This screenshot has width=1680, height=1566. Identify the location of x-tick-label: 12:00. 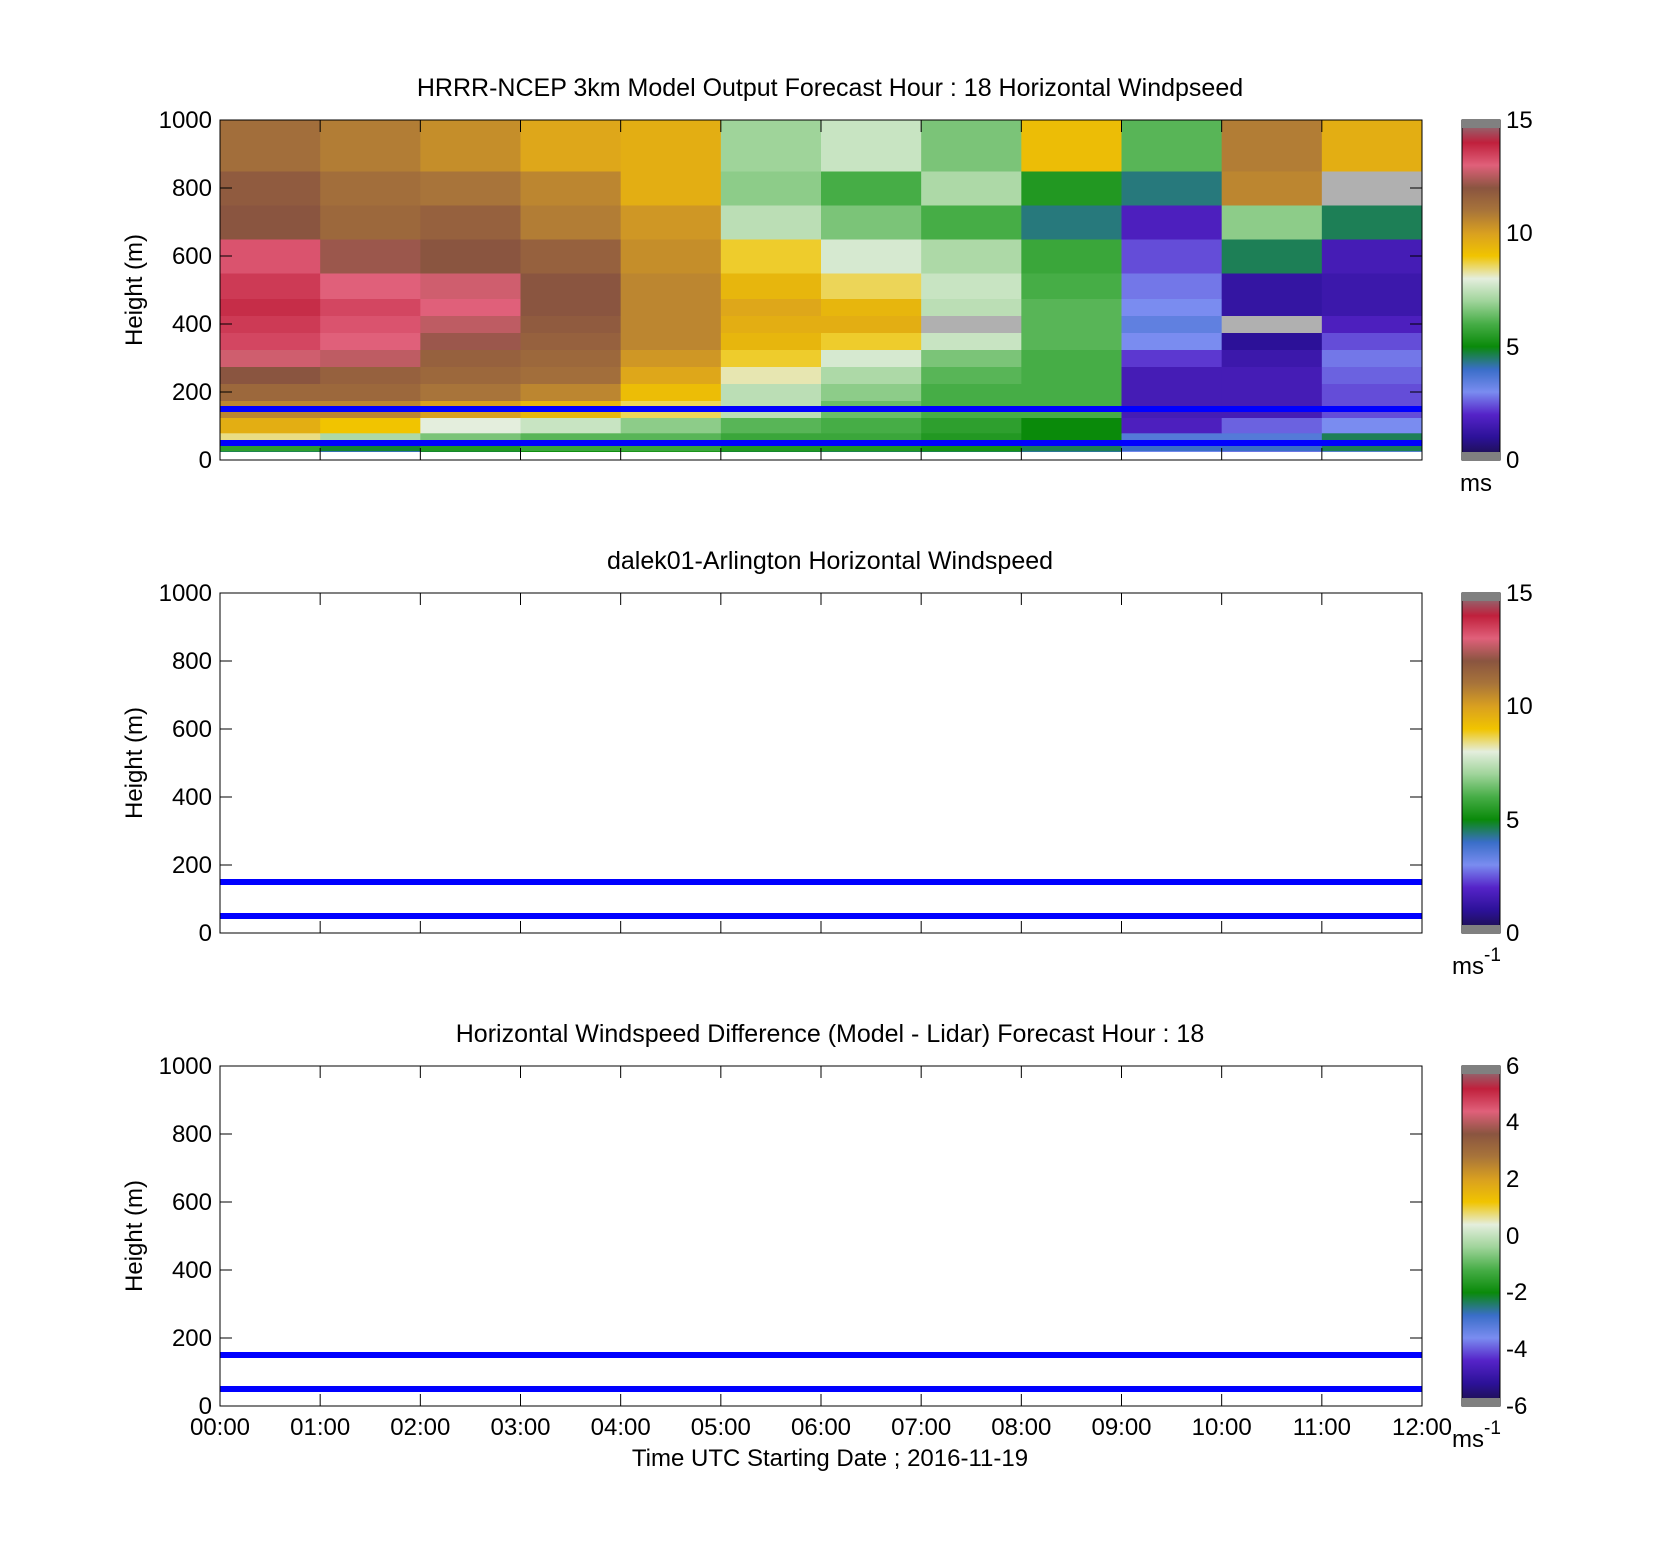
(1422, 1427).